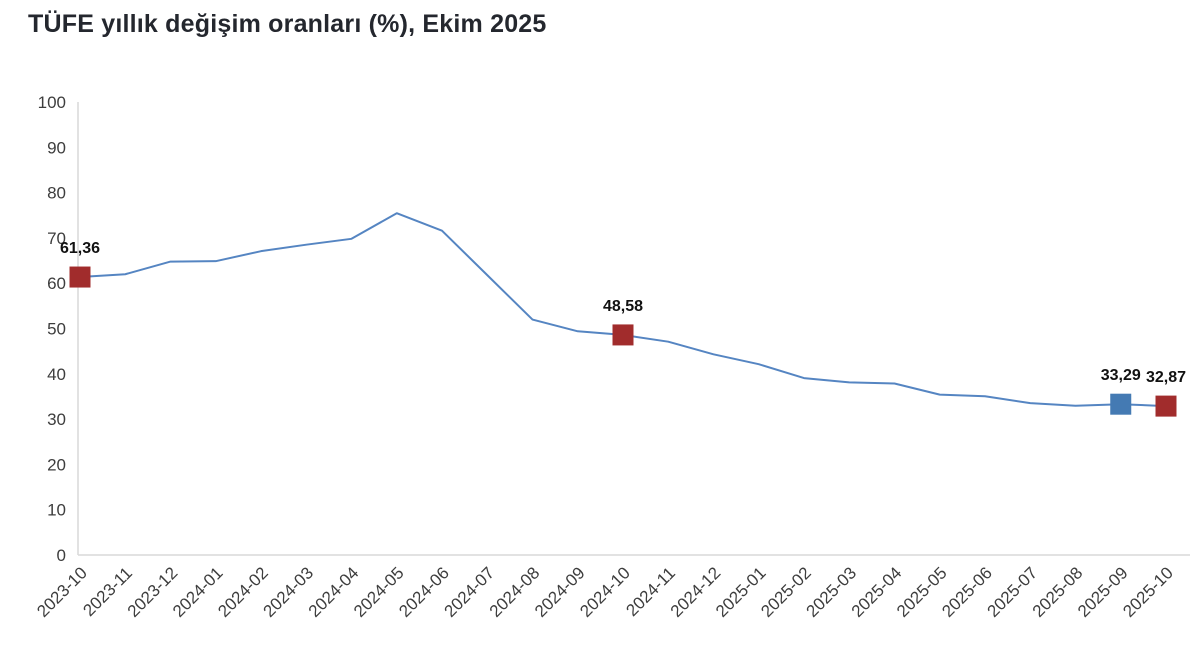 This screenshot has width=1200, height=652. I want to click on data-point-label: 48,58, so click(623, 306).